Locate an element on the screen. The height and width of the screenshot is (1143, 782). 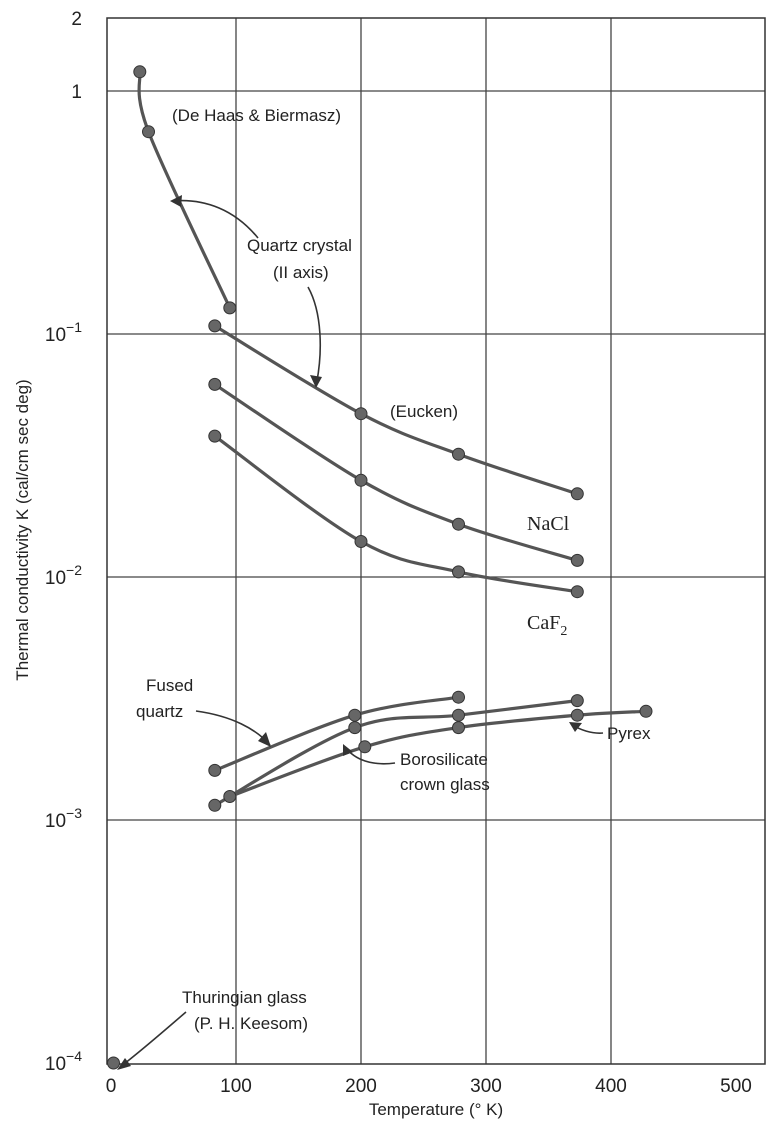
arrow-quartz-upper is located at coordinates (215, 219).